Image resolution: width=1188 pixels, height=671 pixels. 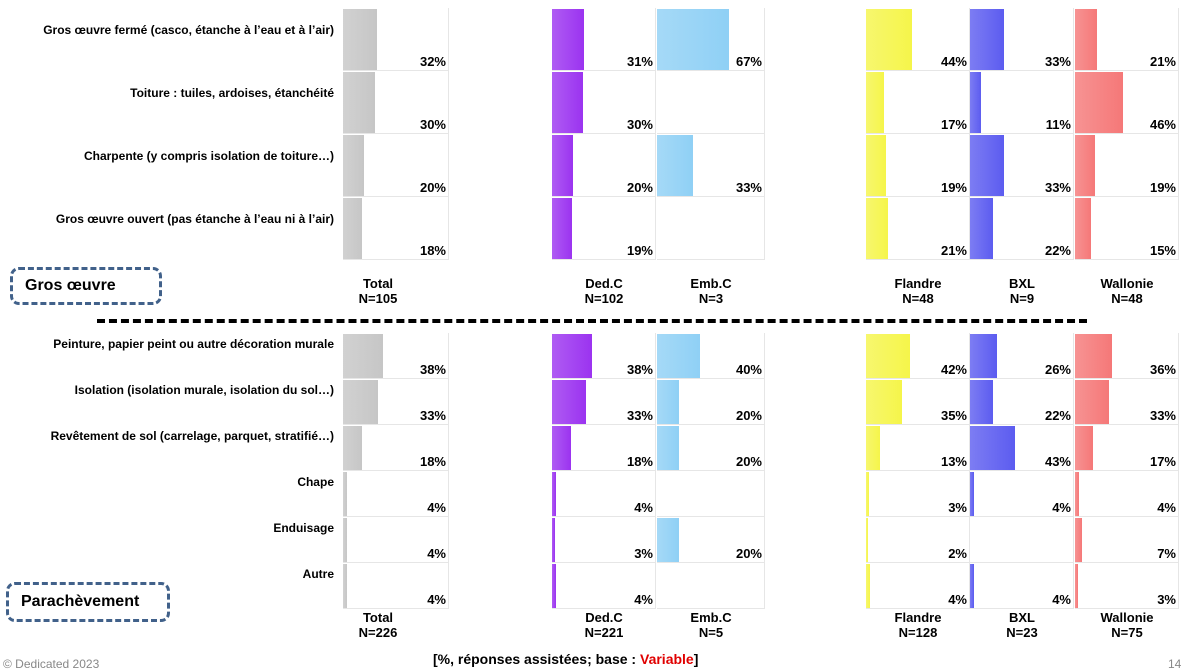 I want to click on category-label: Toiture : tuiles, ardoises, étanchéité, so click(x=232, y=93).